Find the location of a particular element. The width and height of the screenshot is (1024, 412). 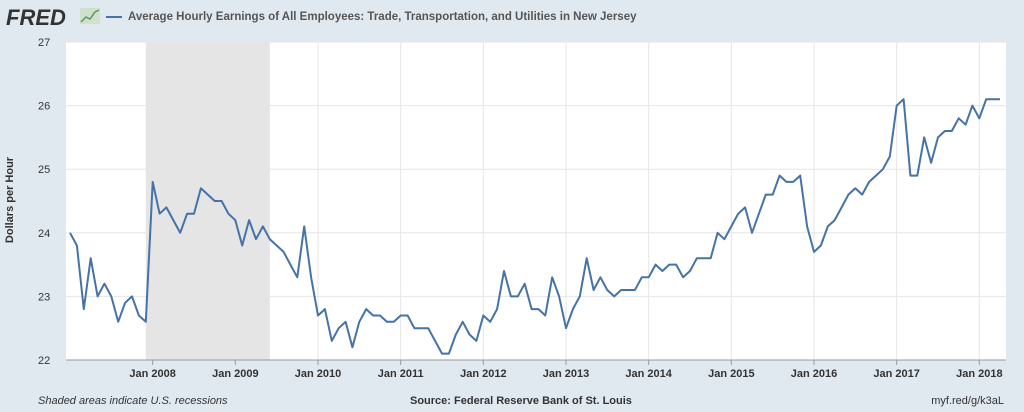

short-link: myf.red/g/k3aL is located at coordinates (967, 401).